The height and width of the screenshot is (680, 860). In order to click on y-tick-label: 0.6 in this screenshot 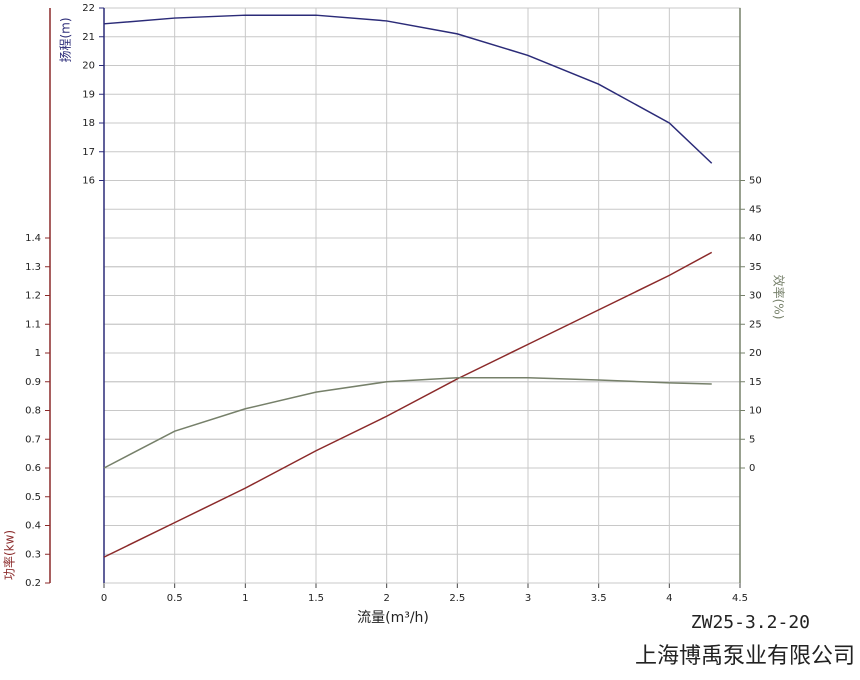, I will do `click(33, 468)`.